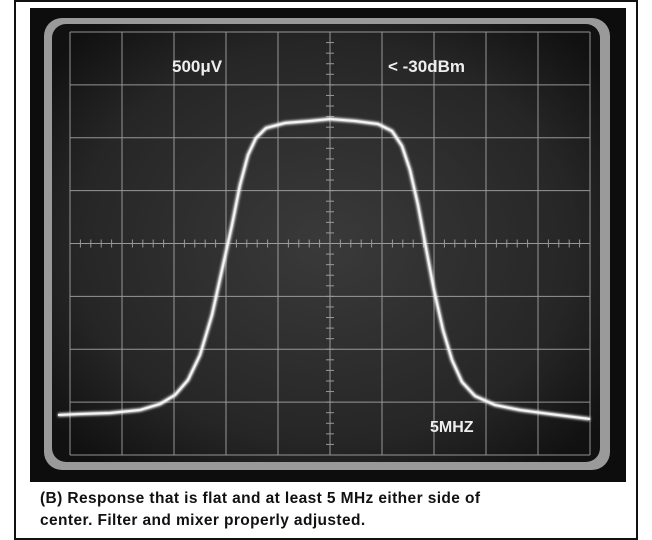 Image resolution: width=652 pixels, height=540 pixels. I want to click on level-label: < -30dBm, so click(426, 66).